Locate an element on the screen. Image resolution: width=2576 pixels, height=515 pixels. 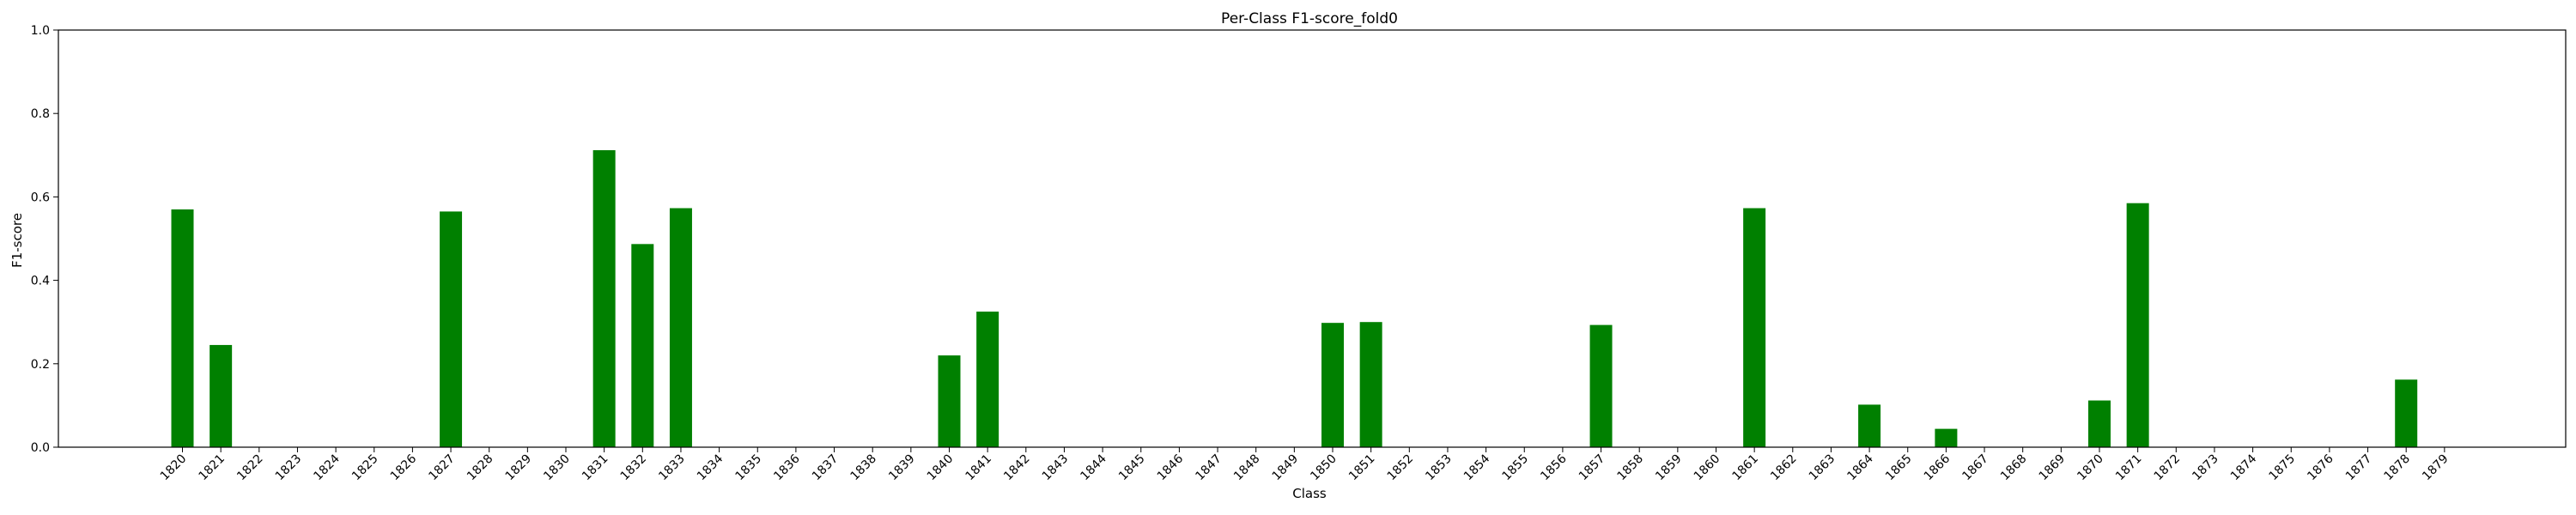
y-tick-label: 1.0 is located at coordinates (40, 31).